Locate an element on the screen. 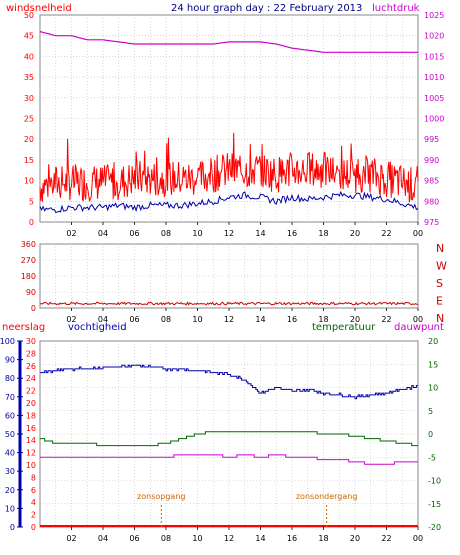 The height and width of the screenshot is (555, 460). temp-right-tick: -20 is located at coordinates (434, 527).